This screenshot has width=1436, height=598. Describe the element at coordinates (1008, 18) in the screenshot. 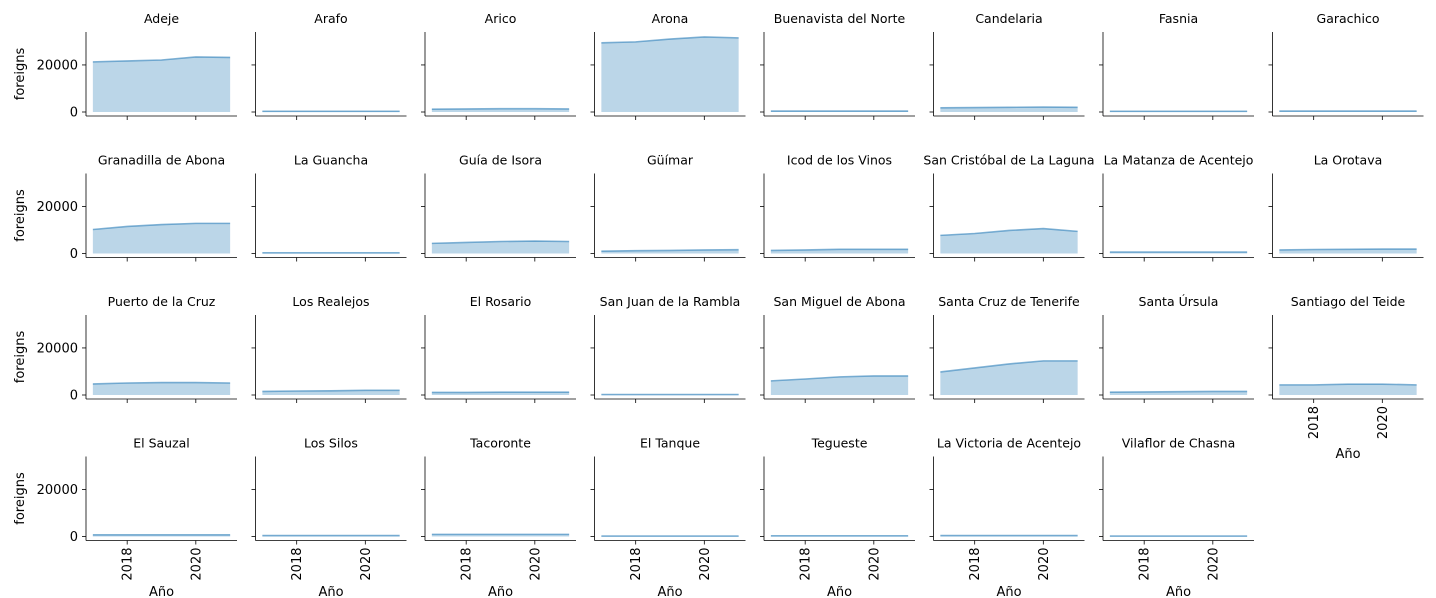

I see `facet-title: Candelaria` at that location.